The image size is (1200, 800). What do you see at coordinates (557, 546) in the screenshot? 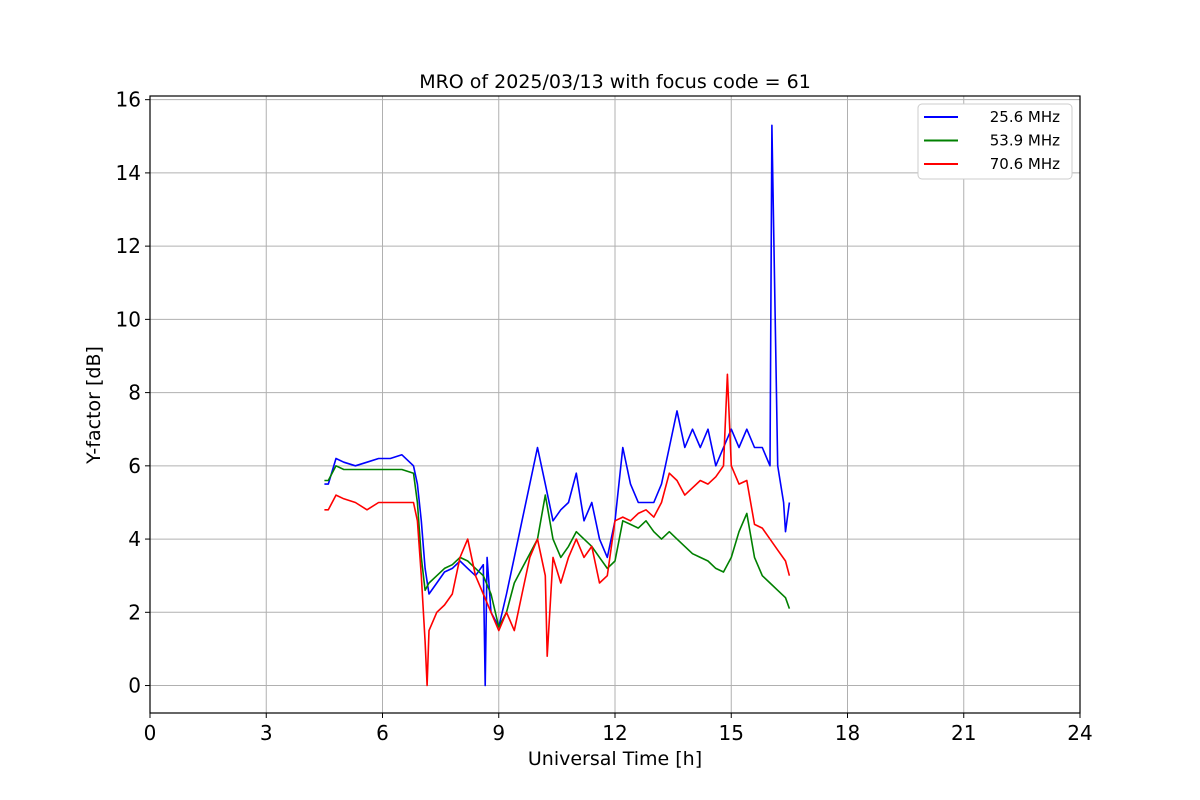
I see `series-line-53-9-mhz` at bounding box center [557, 546].